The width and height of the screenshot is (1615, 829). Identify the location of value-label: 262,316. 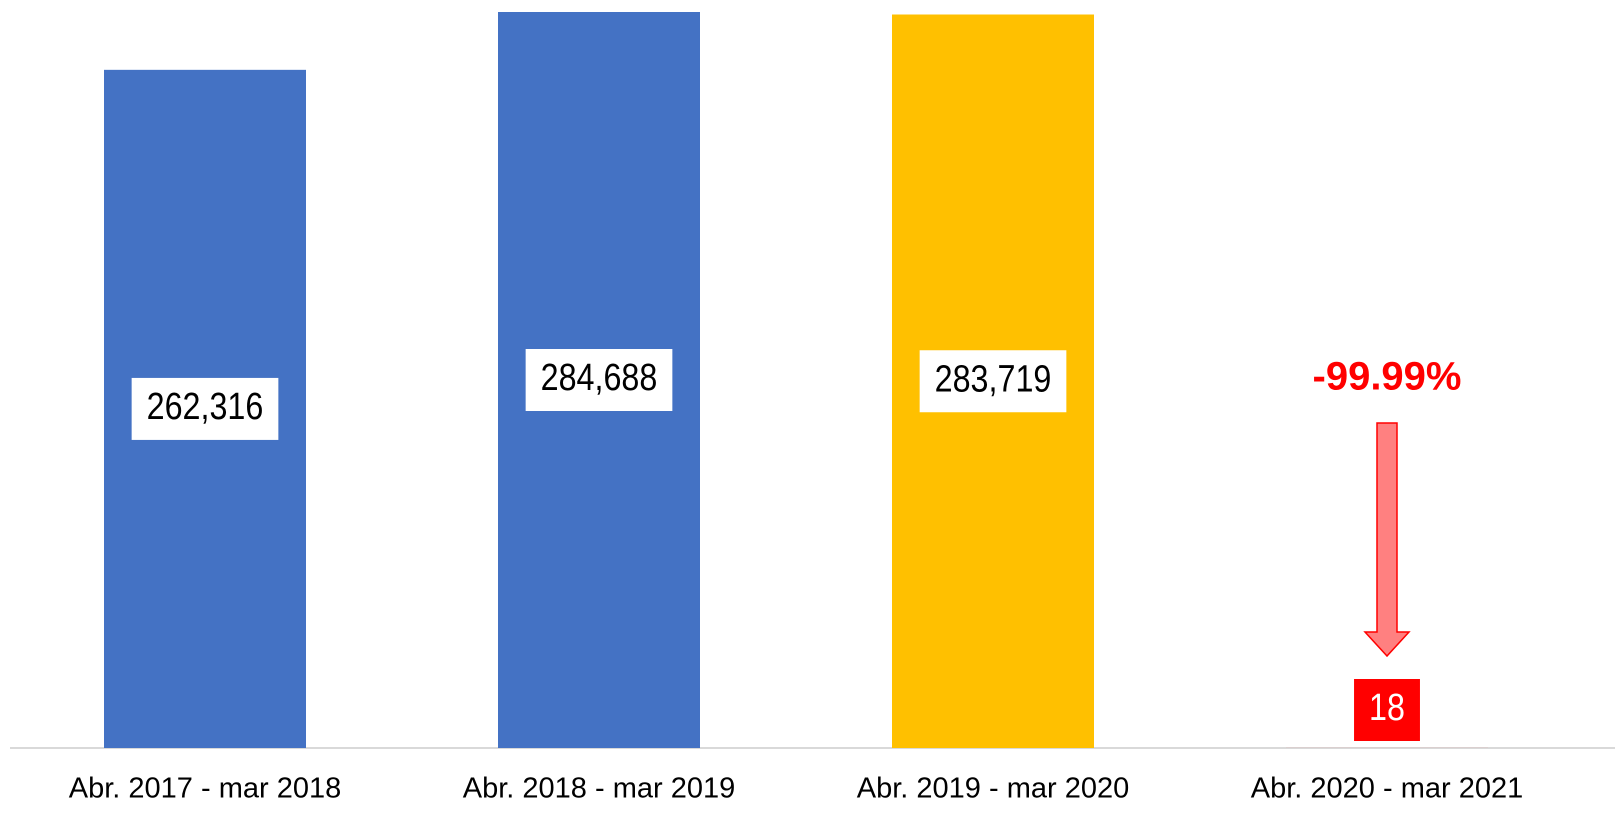
(205, 407).